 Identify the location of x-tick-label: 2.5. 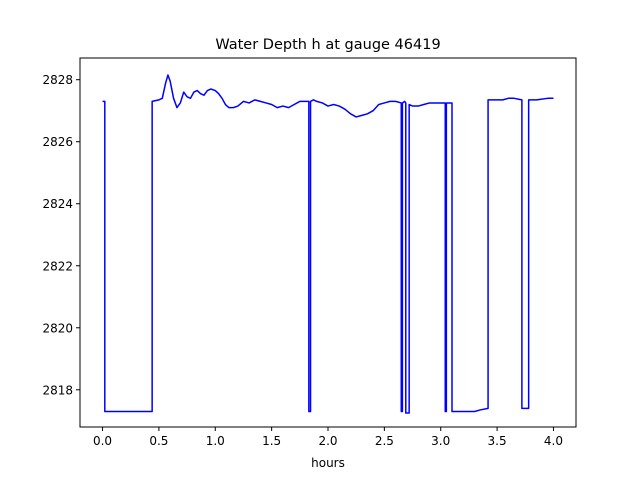
(384, 441).